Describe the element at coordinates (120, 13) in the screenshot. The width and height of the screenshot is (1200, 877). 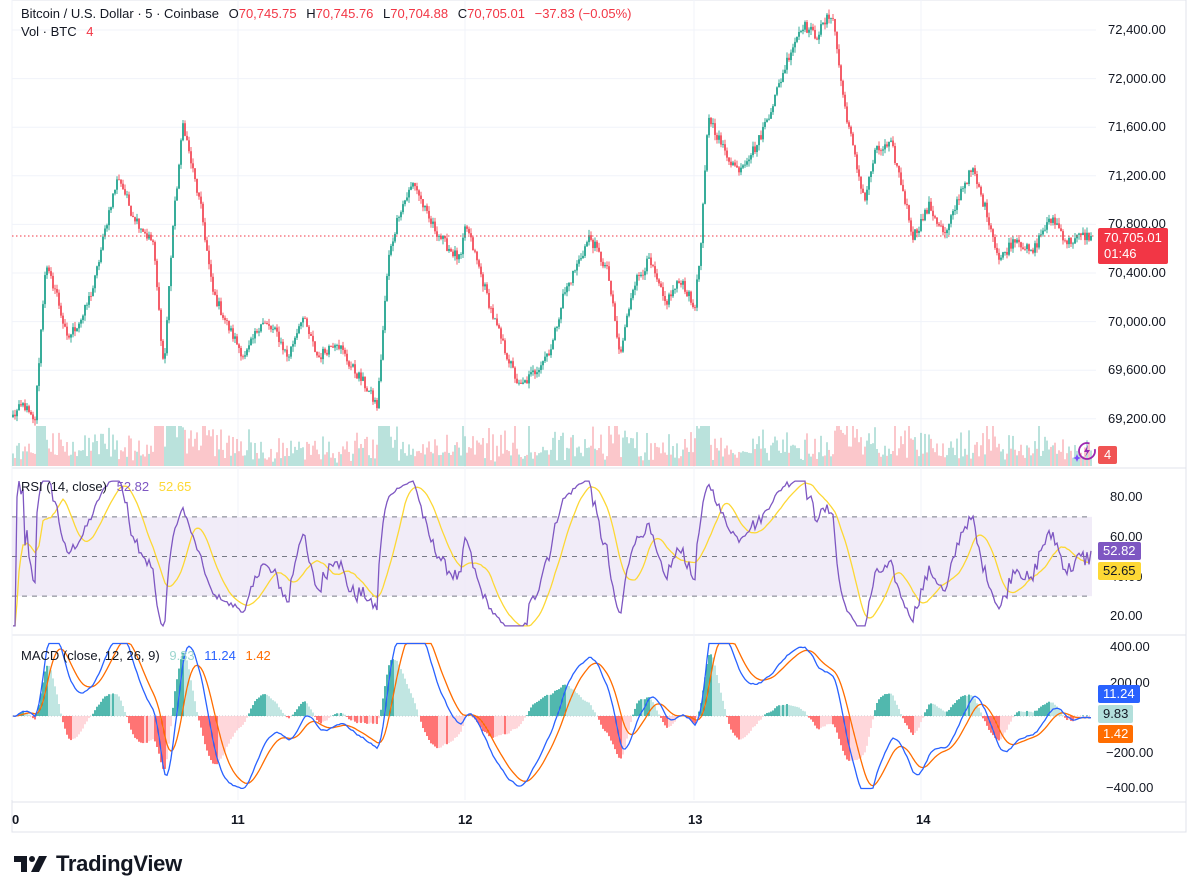
I see `symbol-title: Bitcoin / U.S. Dollar · 5 · Coinbase` at that location.